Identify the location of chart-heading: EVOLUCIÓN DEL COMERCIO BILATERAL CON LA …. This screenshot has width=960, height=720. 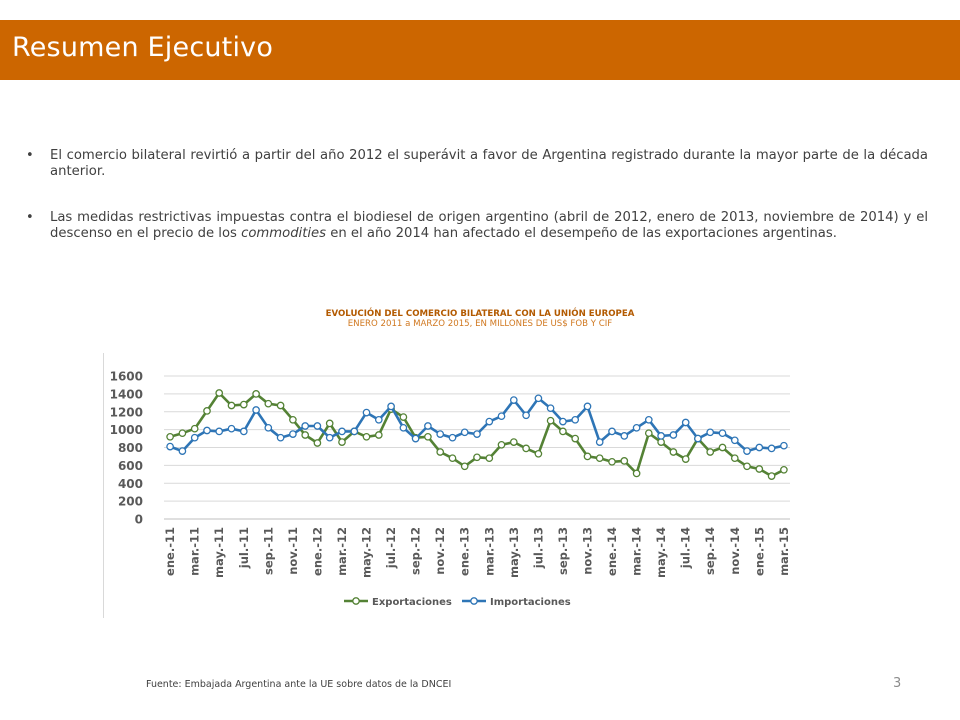
(480, 319).